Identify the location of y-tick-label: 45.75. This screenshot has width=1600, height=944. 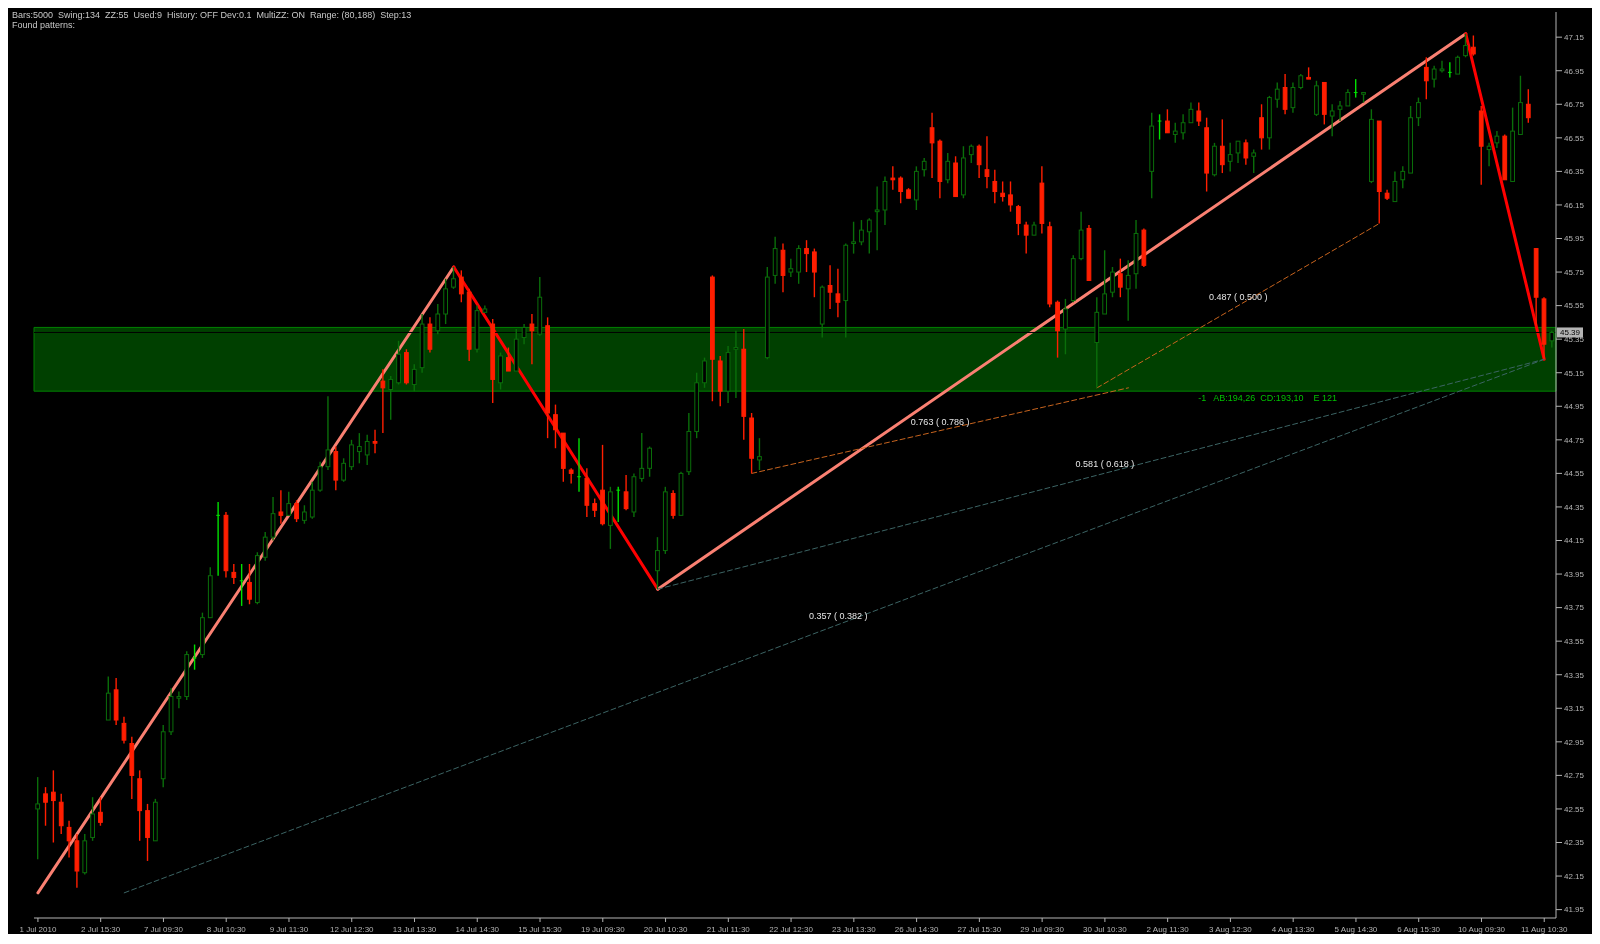
(1574, 272).